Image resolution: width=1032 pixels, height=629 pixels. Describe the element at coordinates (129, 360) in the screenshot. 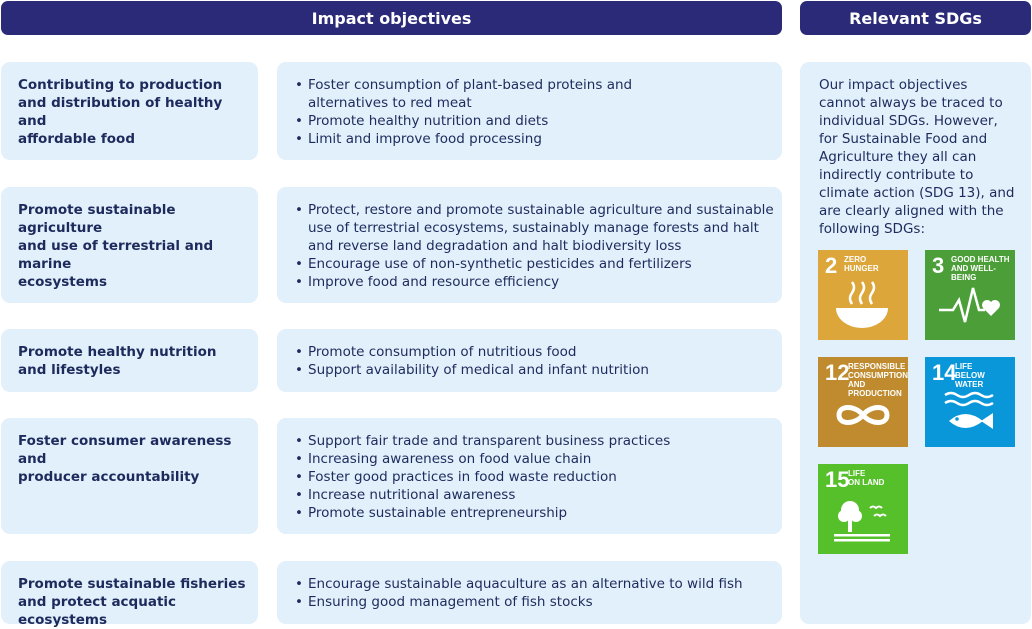

I see `objective-title-healthy-nutrition: Promote healthy nutrition and lifestyles` at that location.